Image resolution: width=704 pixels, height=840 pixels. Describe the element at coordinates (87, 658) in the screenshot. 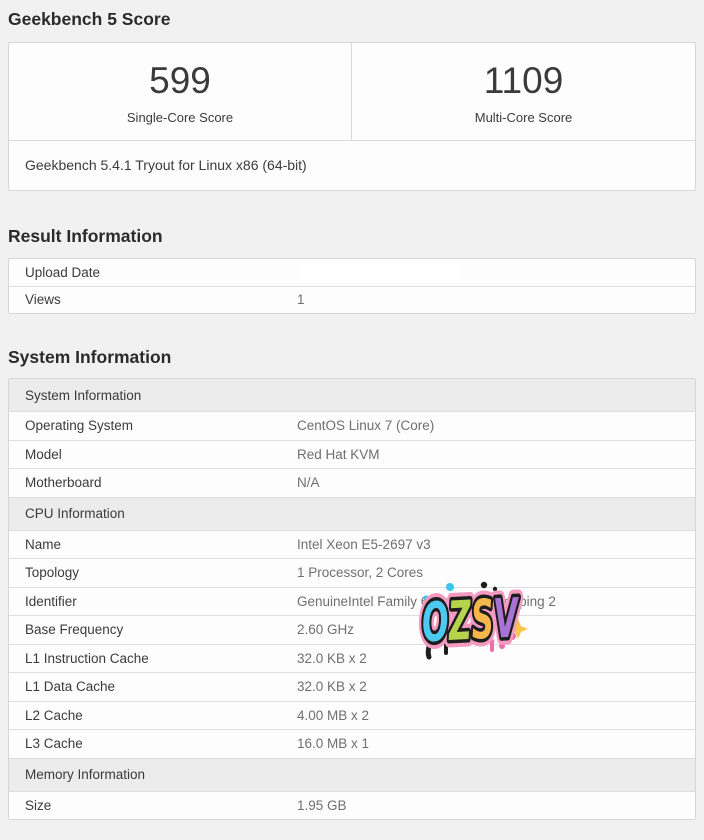

I see `row-label: L1 Instruction Cache` at that location.